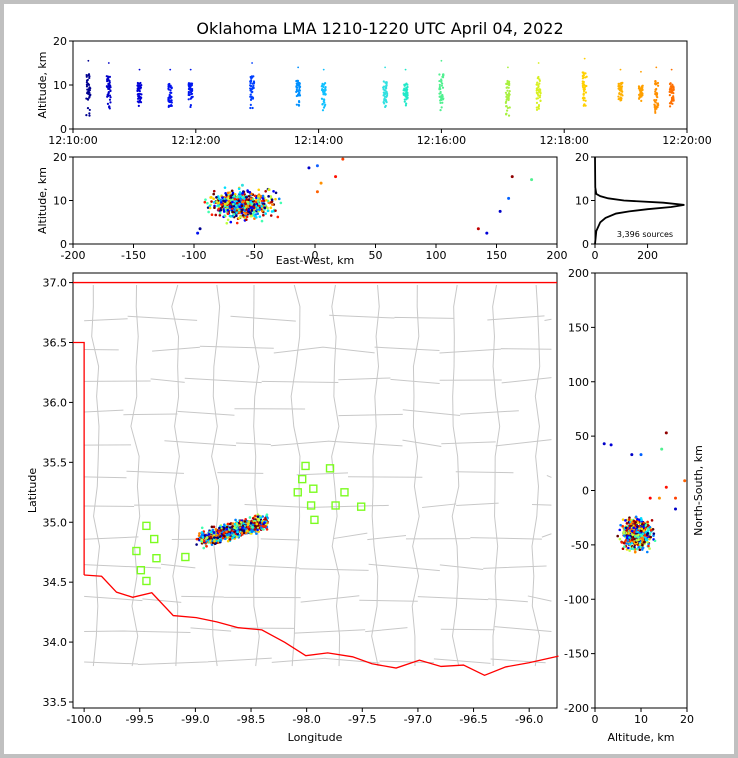  Describe the element at coordinates (578, 382) in the screenshot. I see `ns-height-ytick-label: 100` at that location.